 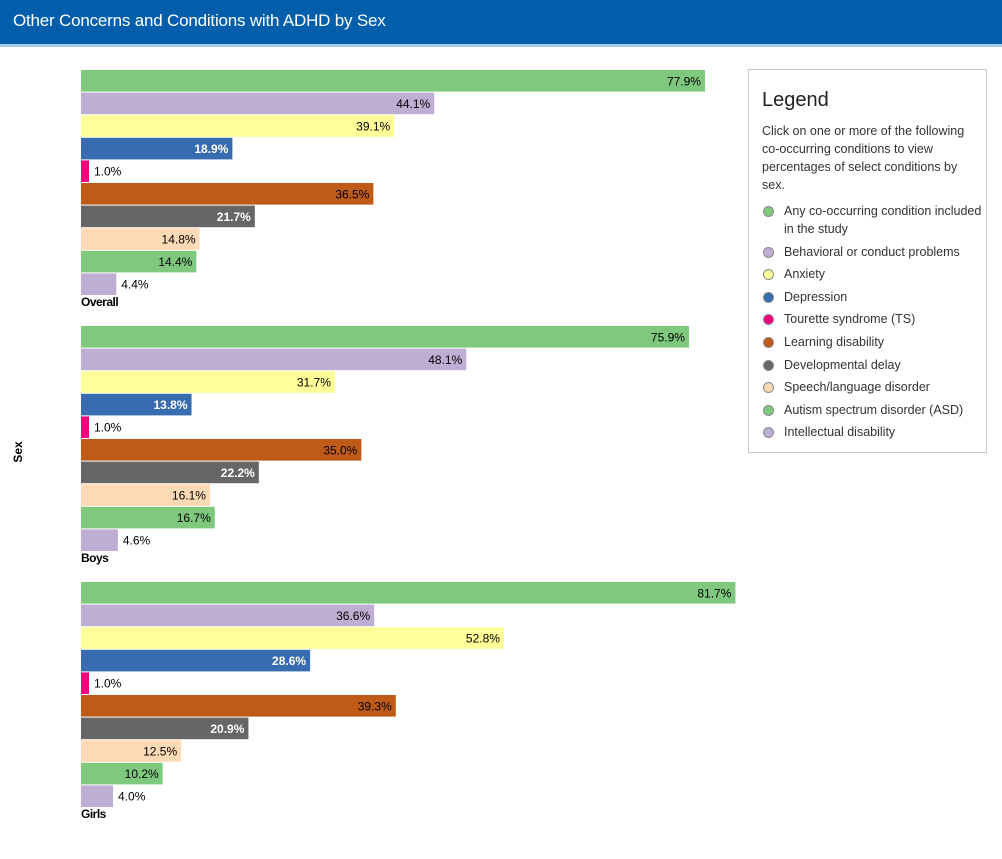 What do you see at coordinates (136, 404) in the screenshot?
I see `bar-boys-depression` at bounding box center [136, 404].